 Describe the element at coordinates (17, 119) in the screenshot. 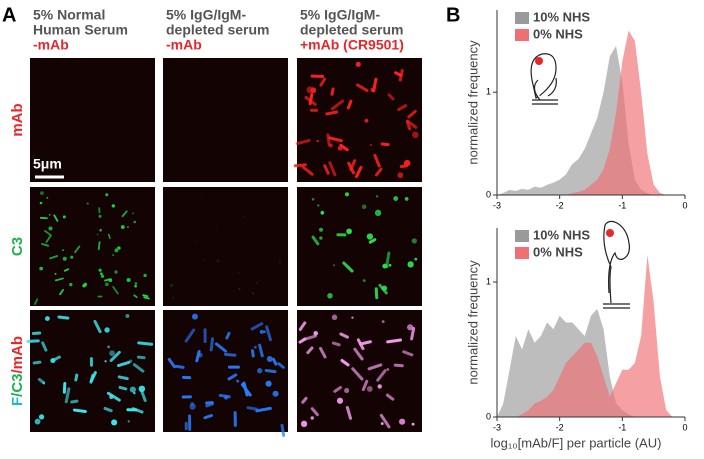

I see `row-label-part: mAb` at that location.